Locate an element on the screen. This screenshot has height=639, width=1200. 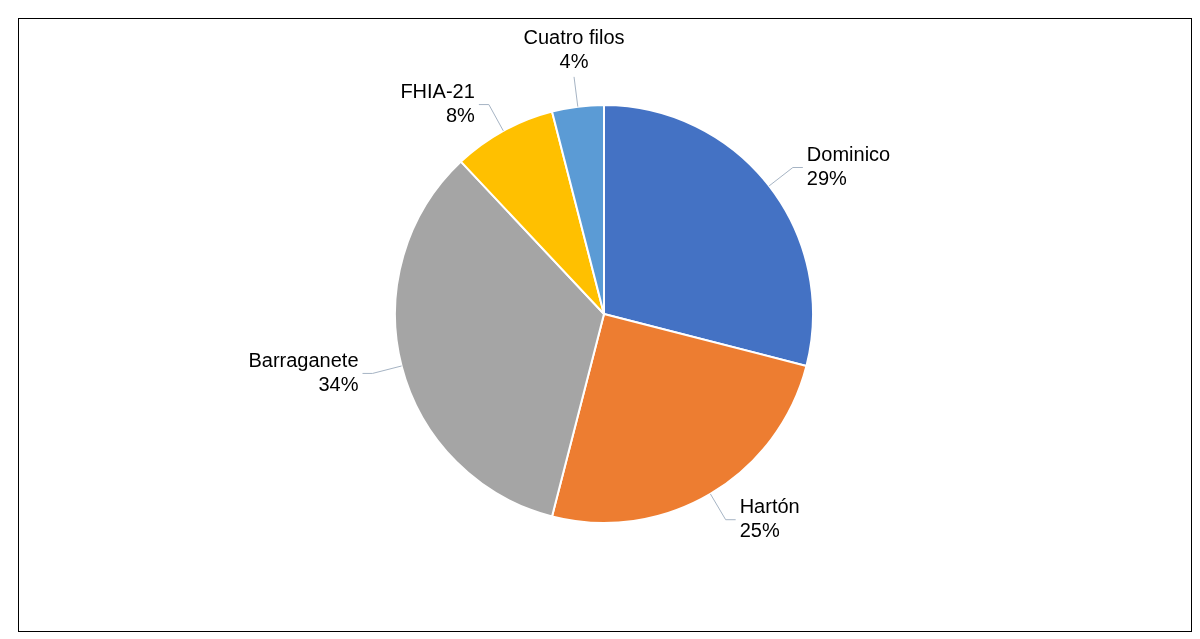
slice-label: Hartón is located at coordinates (769, 506).